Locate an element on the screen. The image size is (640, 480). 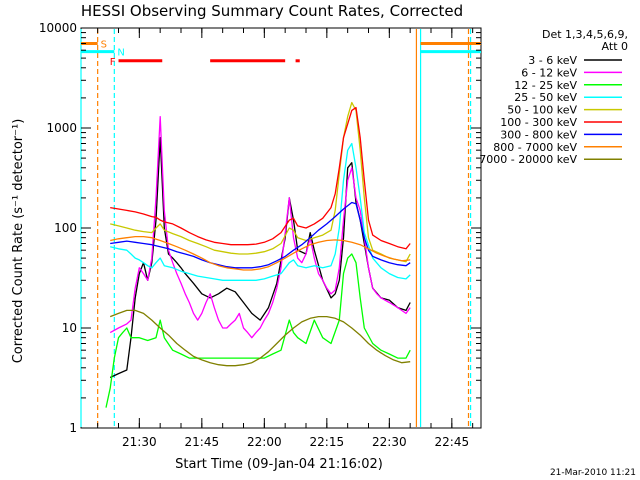
footer-date: 21-Mar-2010 11:21 is located at coordinates (593, 473).